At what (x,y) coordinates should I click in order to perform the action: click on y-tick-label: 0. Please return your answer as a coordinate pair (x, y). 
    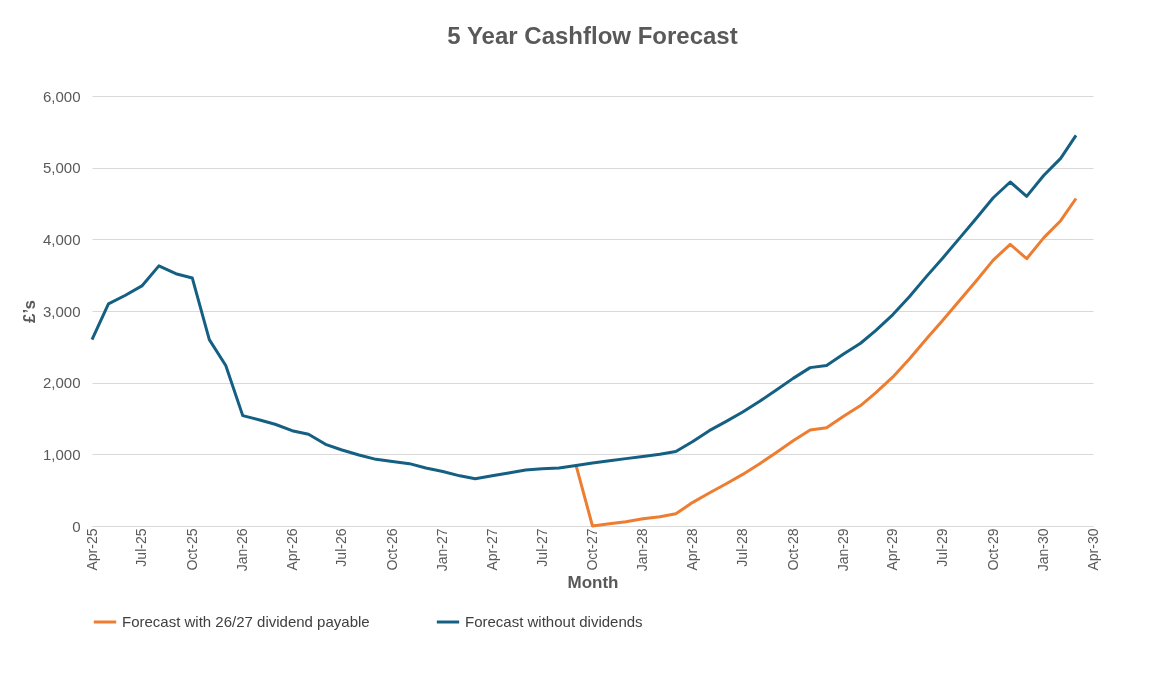
    Looking at the image, I should click on (76, 526).